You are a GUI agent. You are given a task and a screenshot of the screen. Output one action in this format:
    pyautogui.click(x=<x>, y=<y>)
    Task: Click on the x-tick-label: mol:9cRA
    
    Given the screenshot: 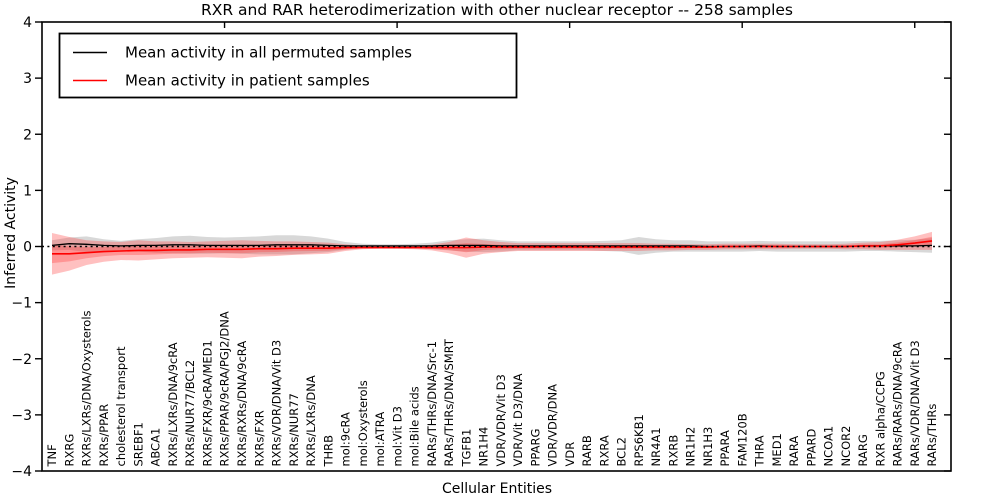 What is the action you would take?
    pyautogui.click(x=346, y=439)
    